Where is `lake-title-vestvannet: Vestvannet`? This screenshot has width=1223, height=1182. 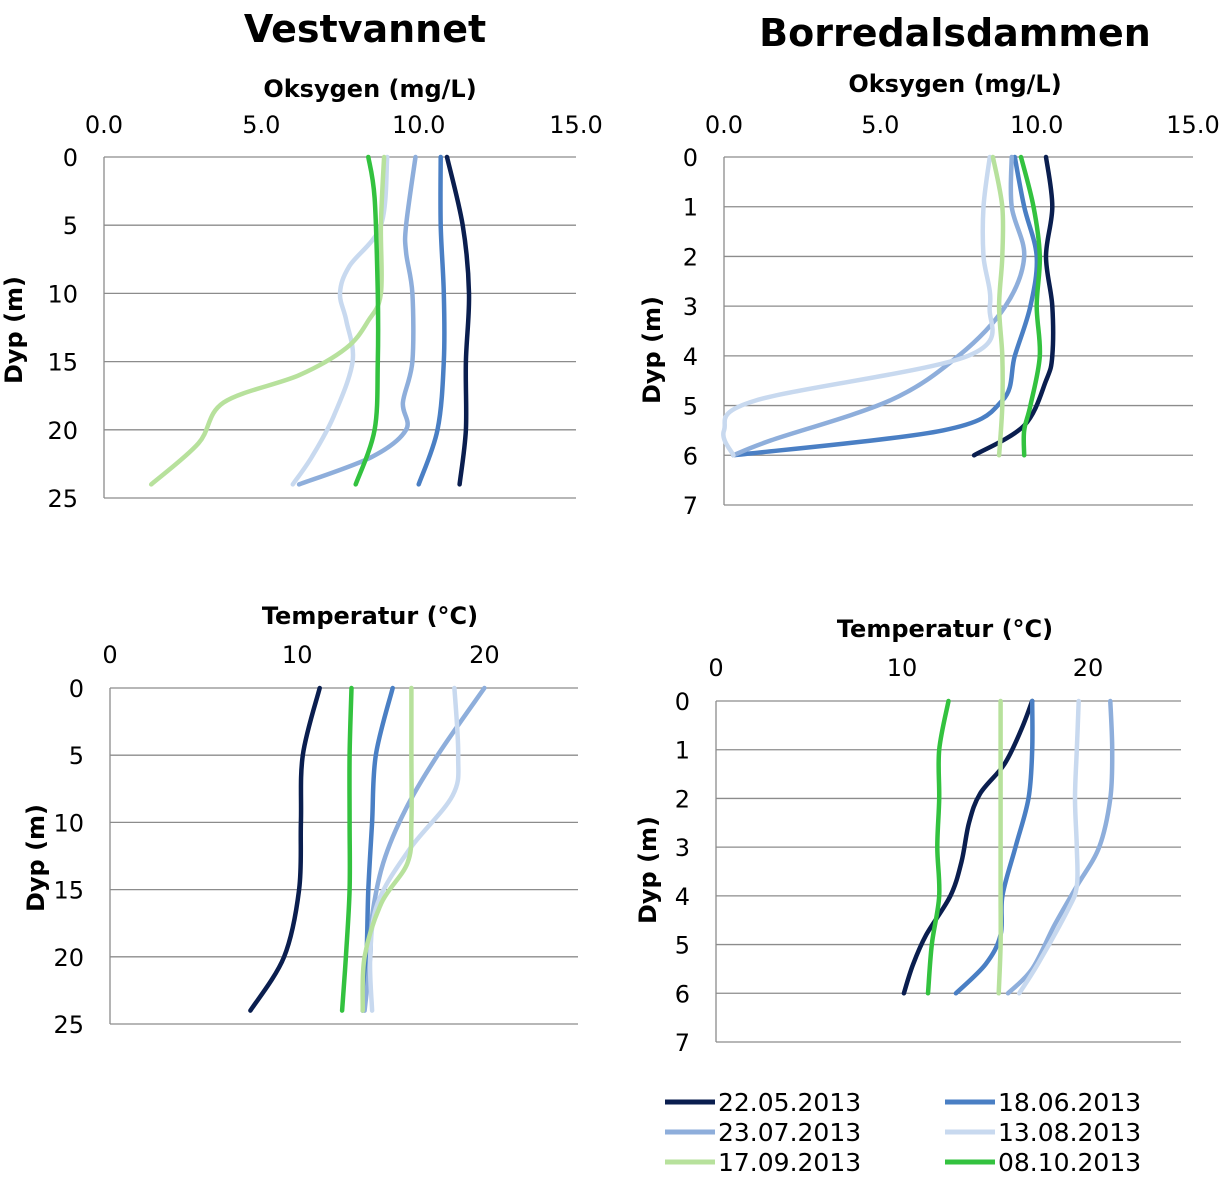 lake-title-vestvannet: Vestvannet is located at coordinates (365, 29).